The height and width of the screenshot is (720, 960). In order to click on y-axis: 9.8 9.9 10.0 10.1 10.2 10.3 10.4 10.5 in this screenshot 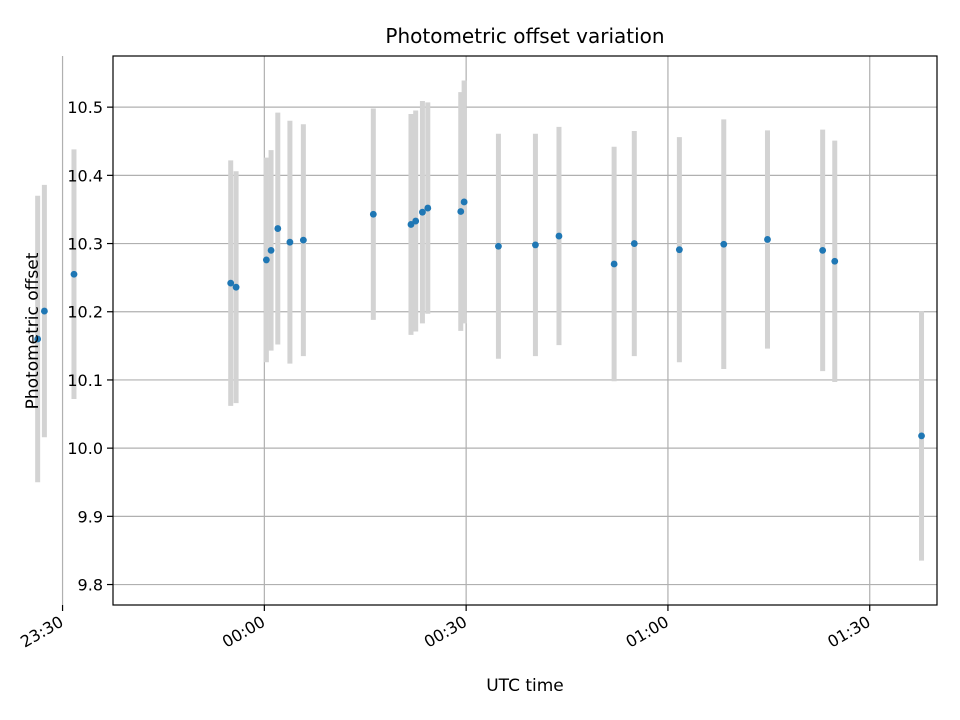, I will do `click(90, 346)`.